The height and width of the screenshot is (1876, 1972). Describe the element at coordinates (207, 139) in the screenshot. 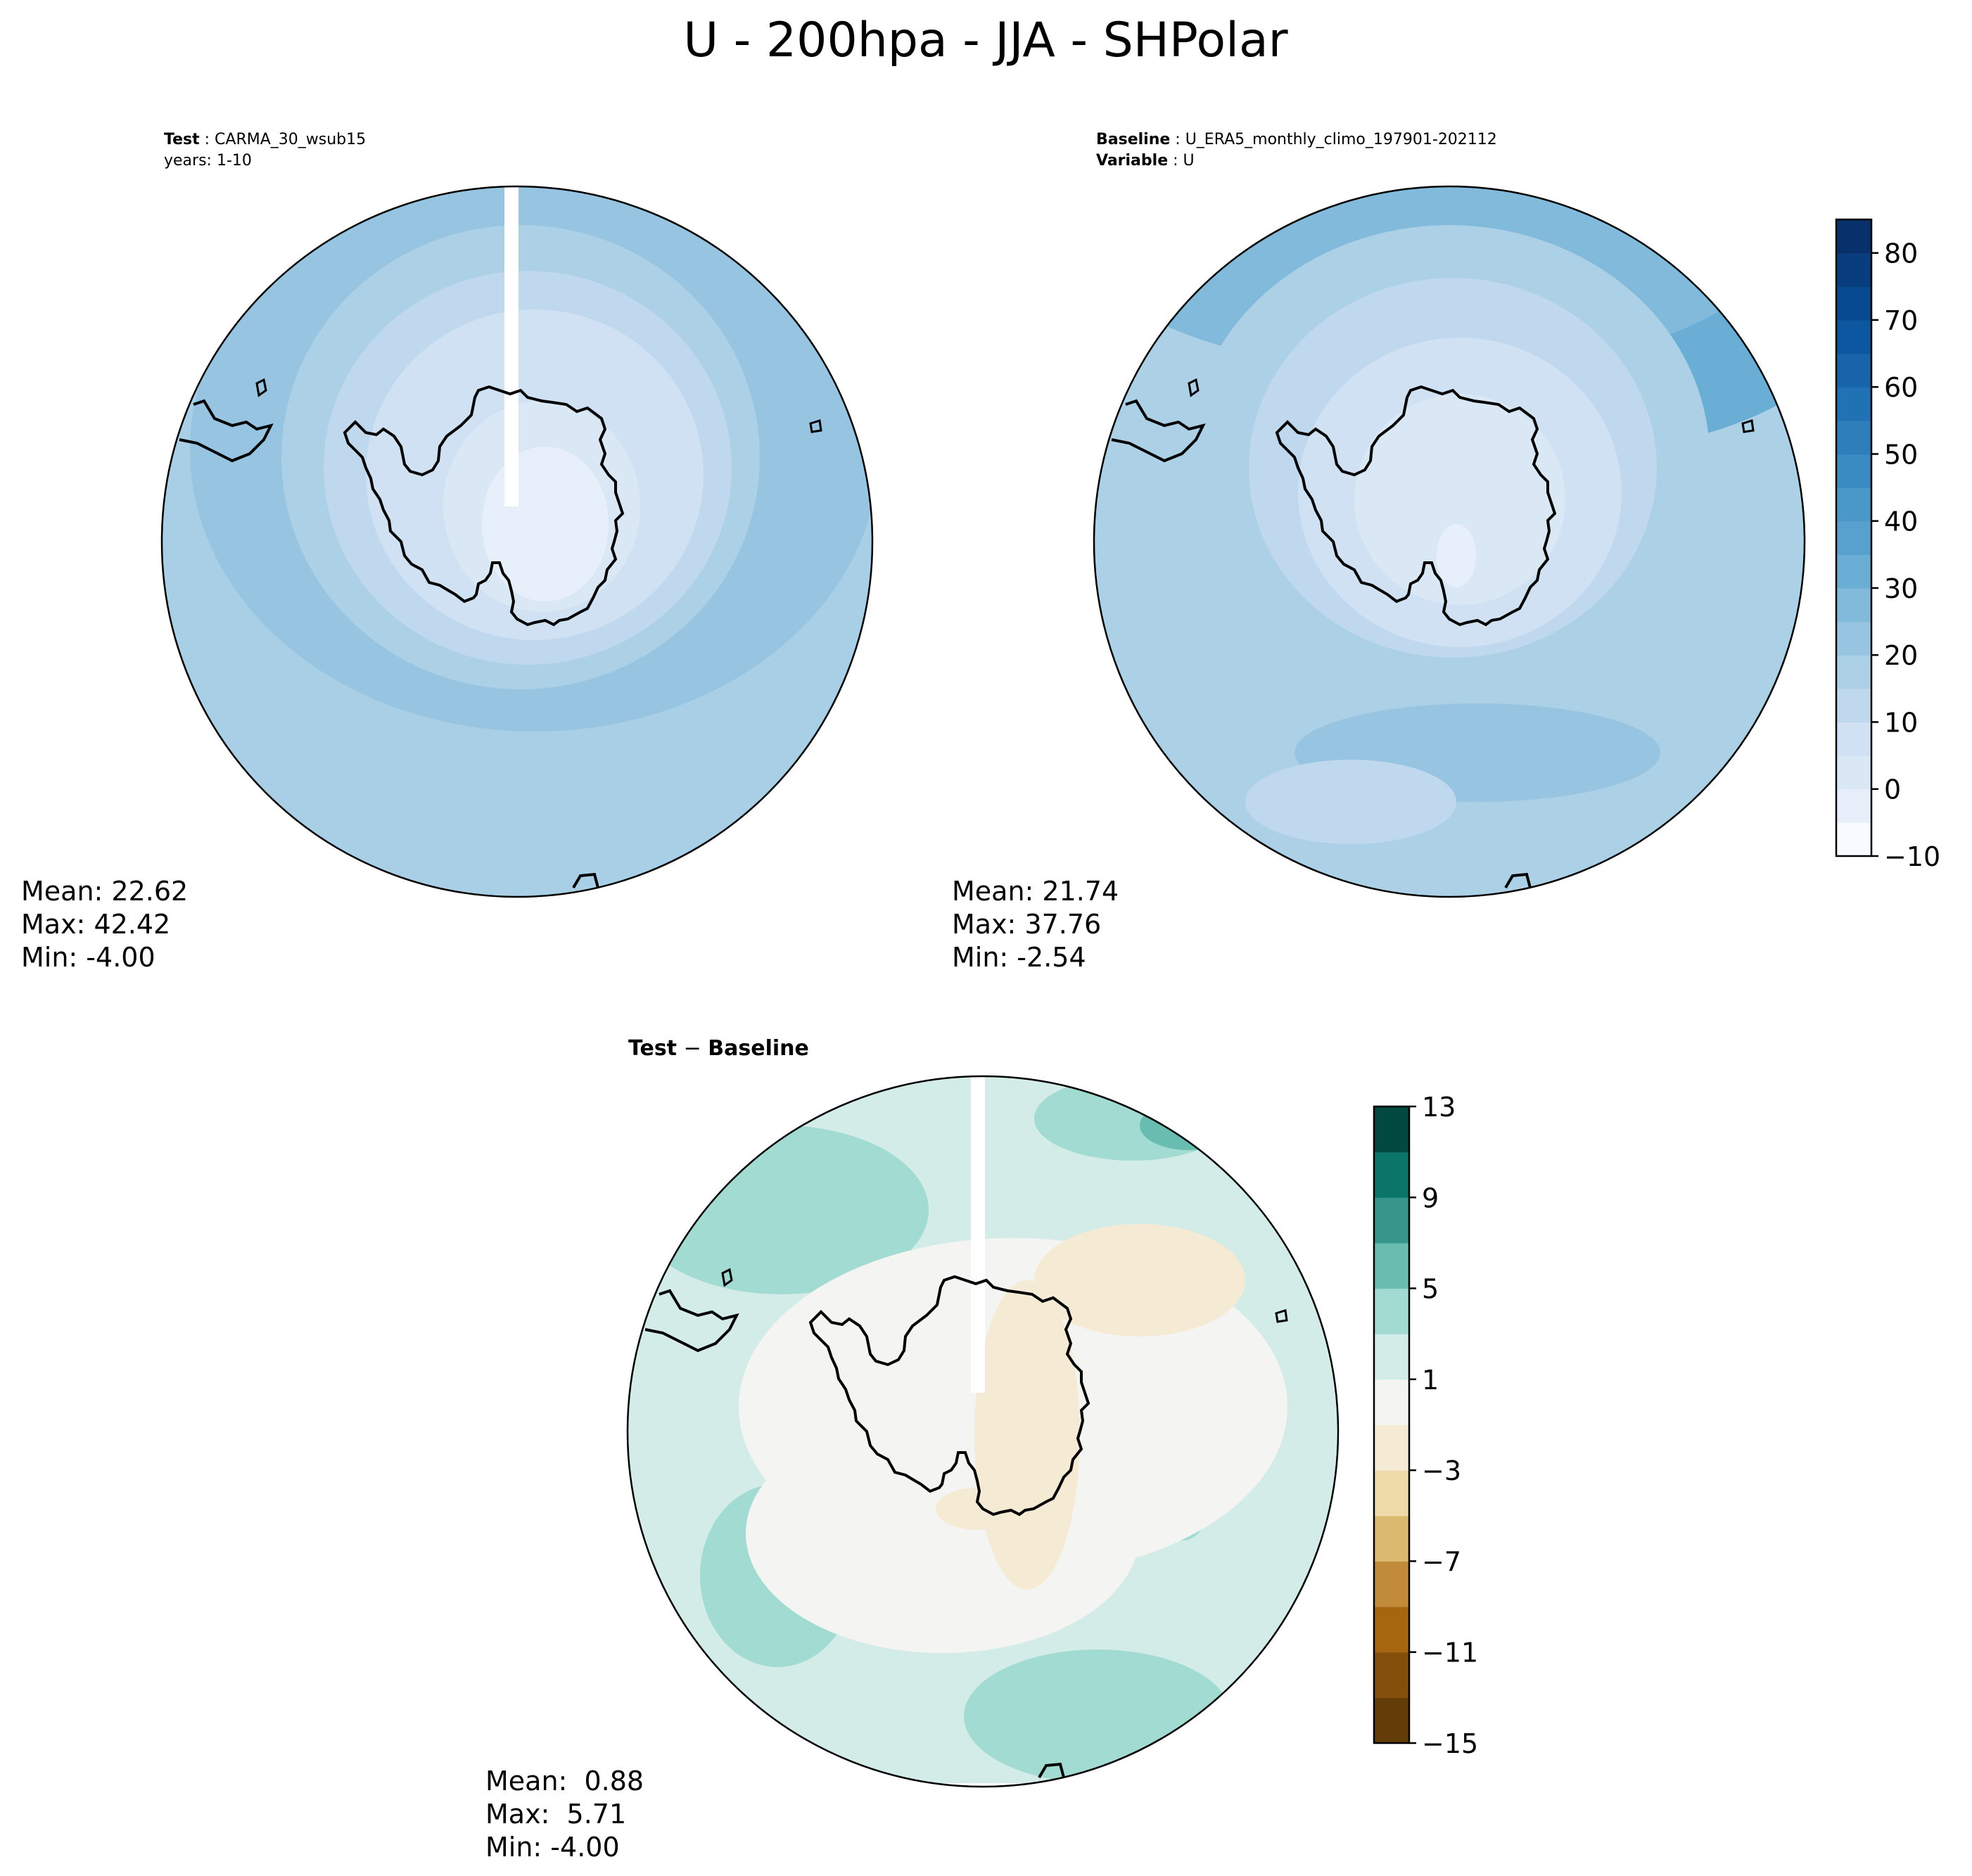

I see `panel-test-label-sep: :` at that location.